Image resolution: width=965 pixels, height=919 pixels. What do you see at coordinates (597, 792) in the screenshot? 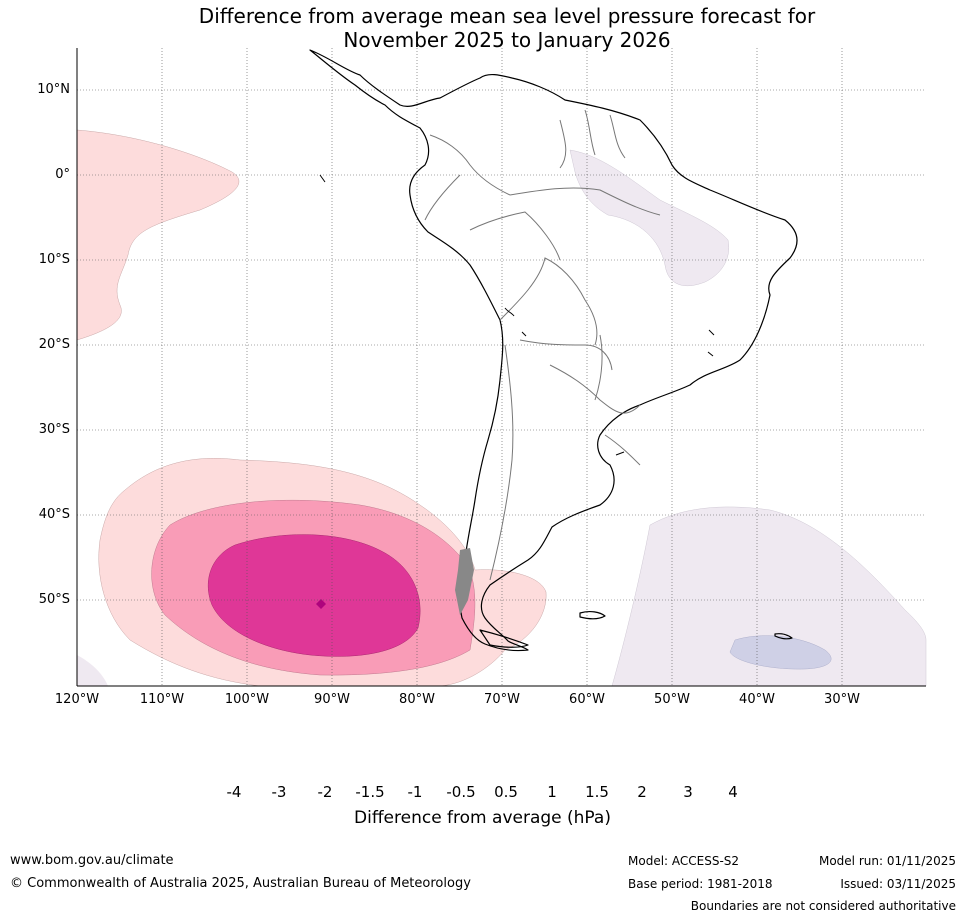
I see `colorbar-tick: 1.5` at bounding box center [597, 792].